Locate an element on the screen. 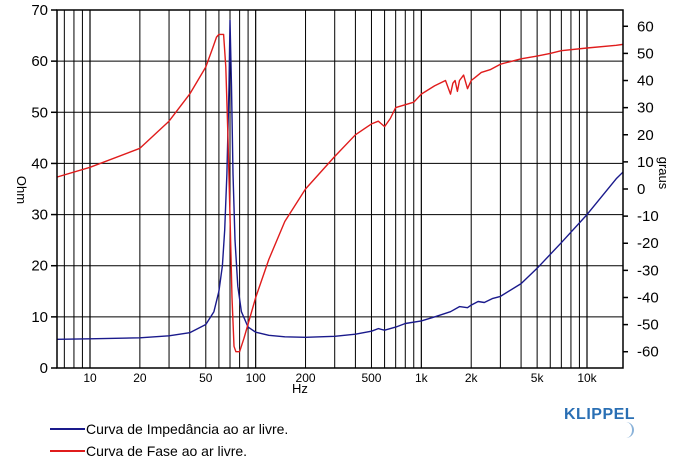  x-tick-label: 500 is located at coordinates (371, 378).